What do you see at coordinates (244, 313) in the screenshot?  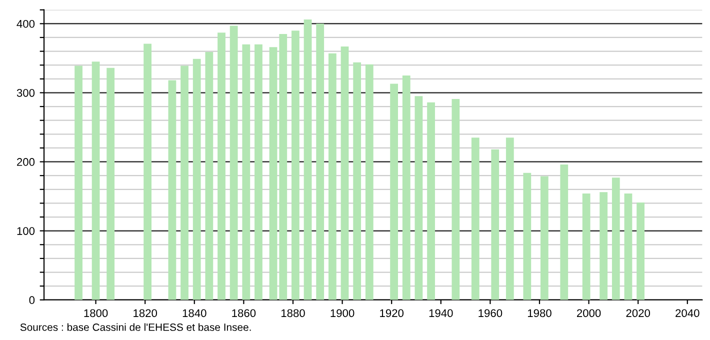 I see `x-tick-label: 1860` at bounding box center [244, 313].